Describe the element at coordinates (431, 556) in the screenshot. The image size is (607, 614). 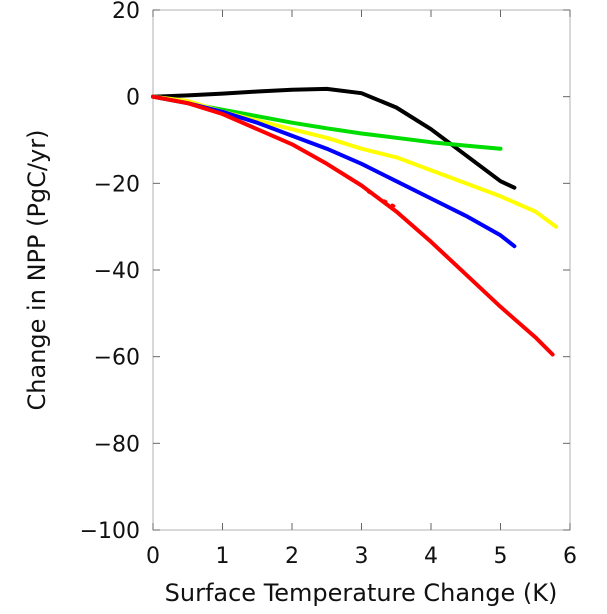
I see `x-tick-label: 4` at that location.